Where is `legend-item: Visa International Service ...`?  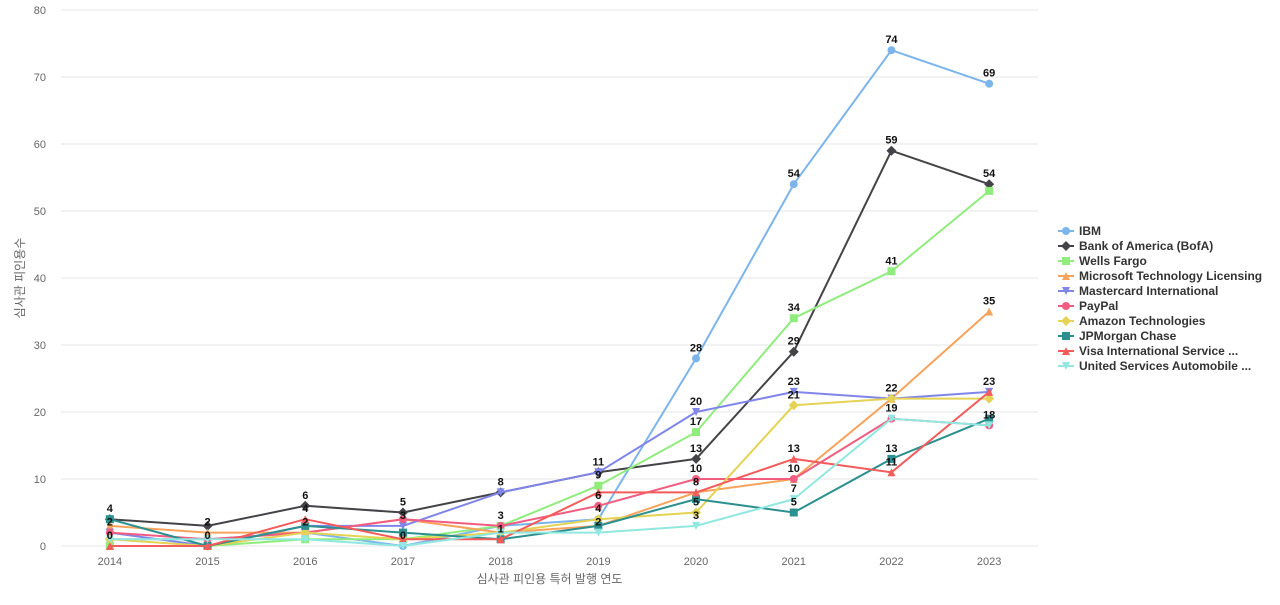
legend-item: Visa International Service ... is located at coordinates (1148, 351).